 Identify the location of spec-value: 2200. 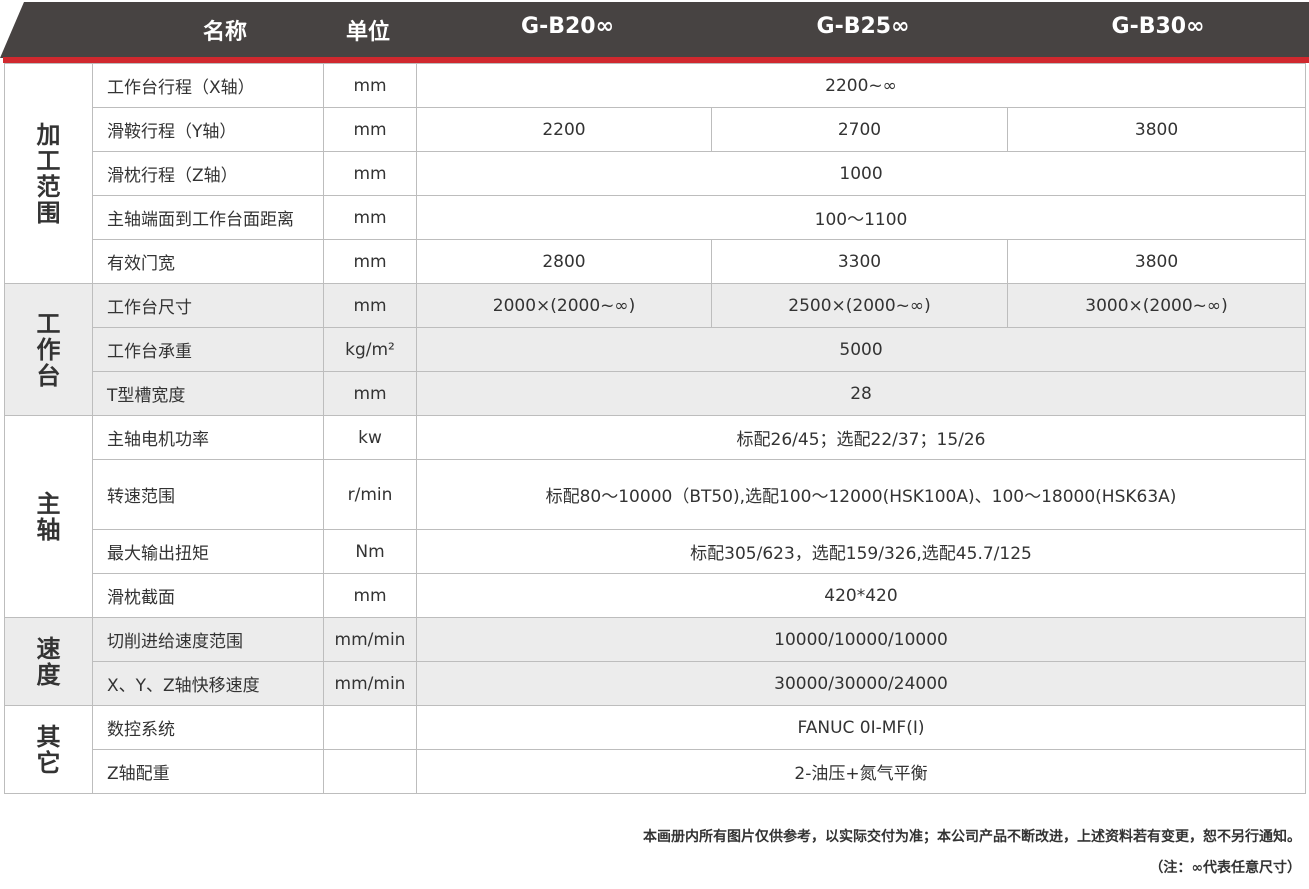
(564, 129).